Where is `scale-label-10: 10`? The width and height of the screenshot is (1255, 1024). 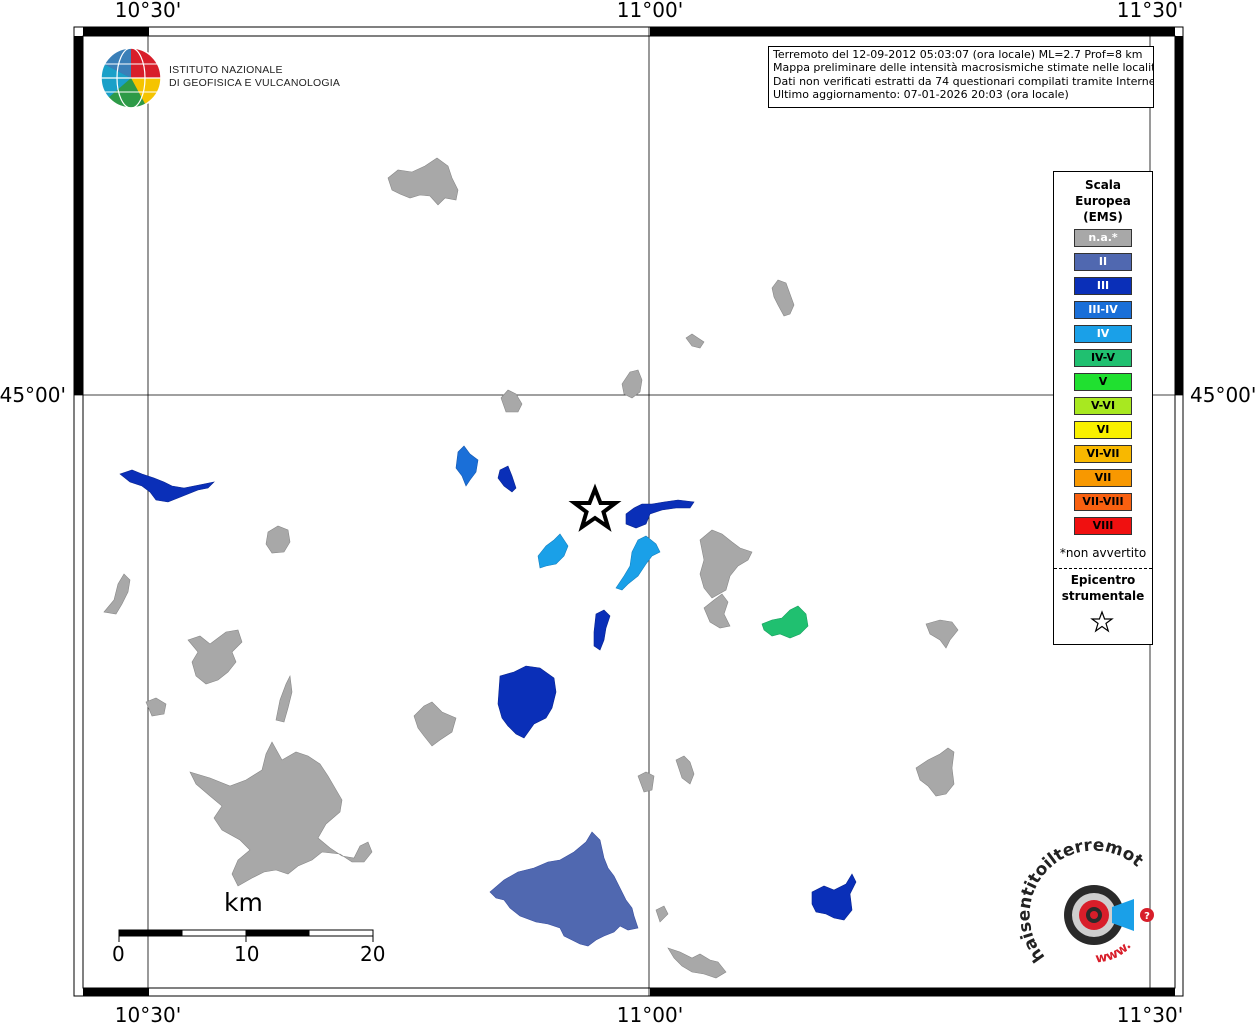 scale-label-10: 10 is located at coordinates (247, 954).